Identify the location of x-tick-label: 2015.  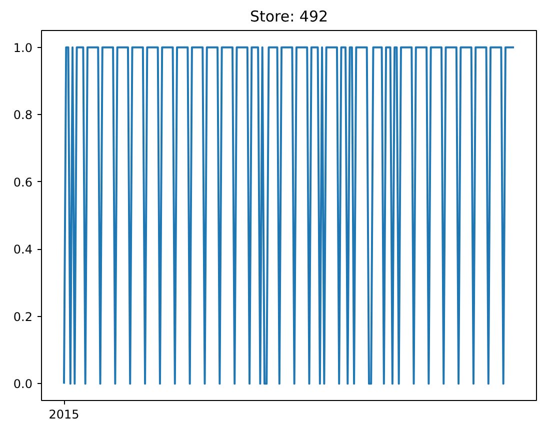
(64, 415).